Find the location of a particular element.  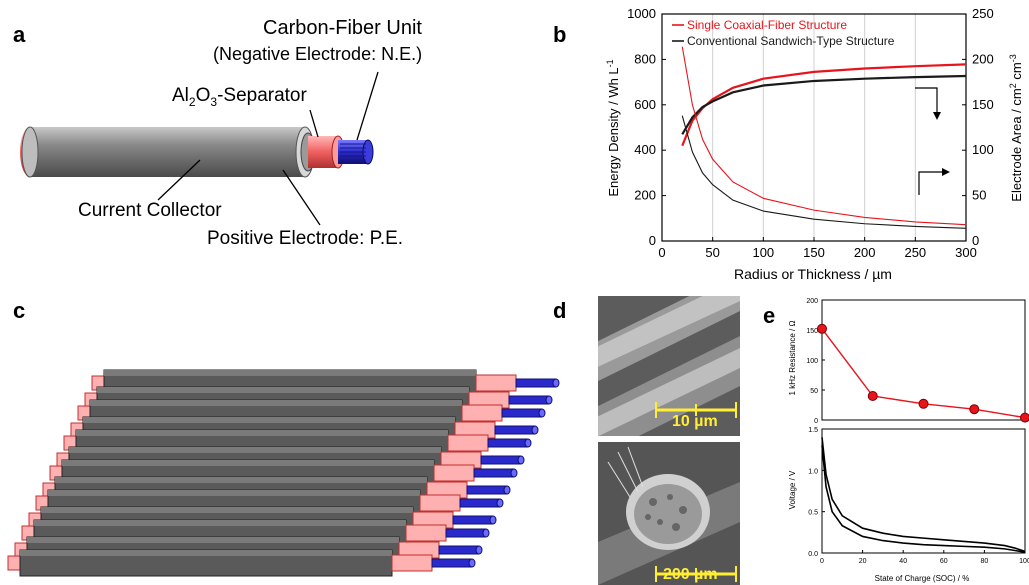

voltage-tick-label: 0.5 is located at coordinates (813, 513).